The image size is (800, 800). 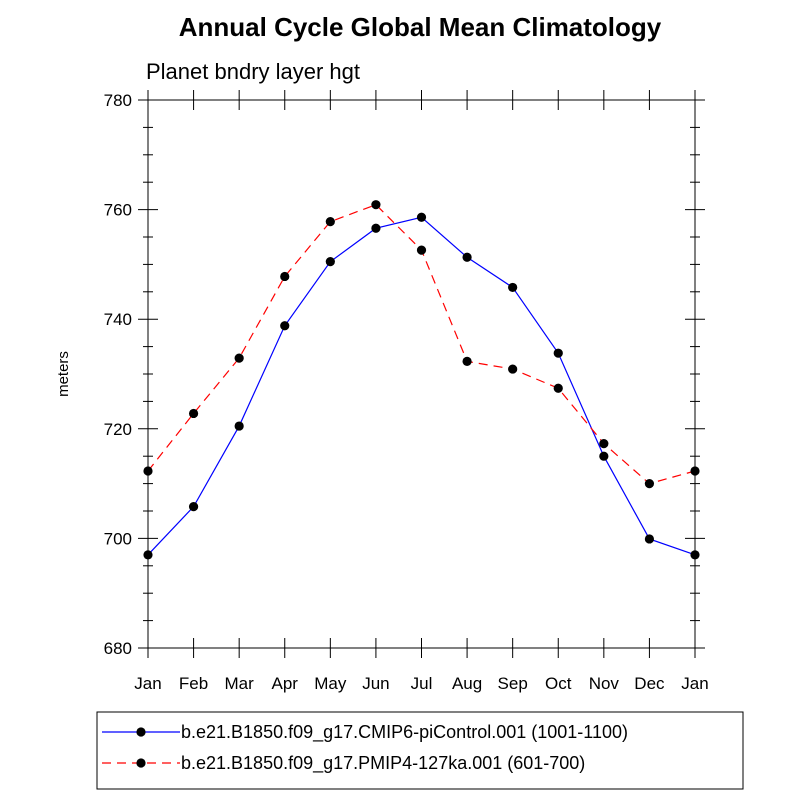 What do you see at coordinates (193, 683) in the screenshot?
I see `x-tick-label: Feb` at bounding box center [193, 683].